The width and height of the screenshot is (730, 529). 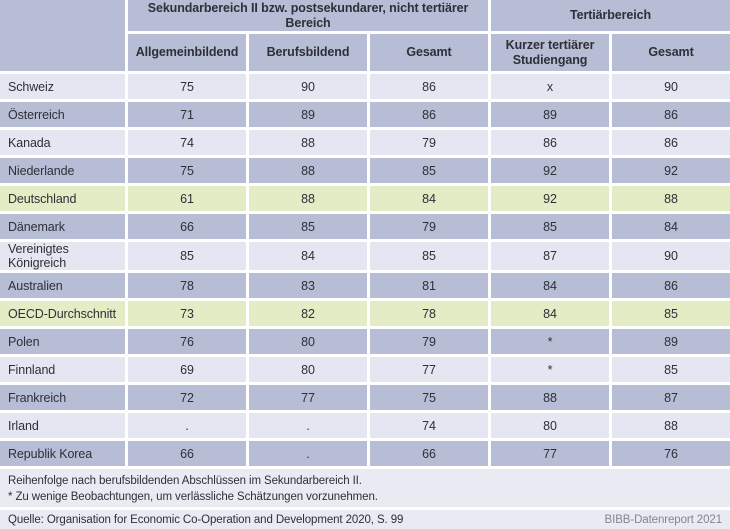 What do you see at coordinates (187, 114) in the screenshot?
I see `cell-allgemeinbildend: 71` at bounding box center [187, 114].